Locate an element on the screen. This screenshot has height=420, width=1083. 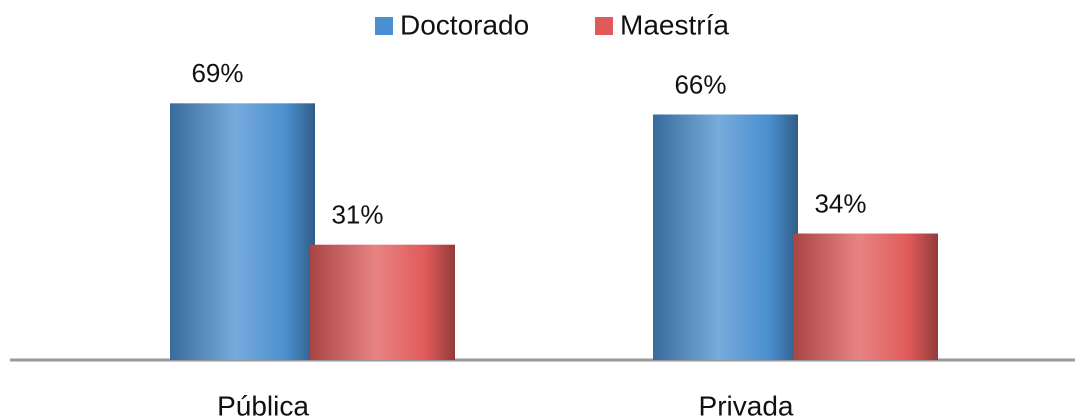
data-label: 69% is located at coordinates (217, 73).